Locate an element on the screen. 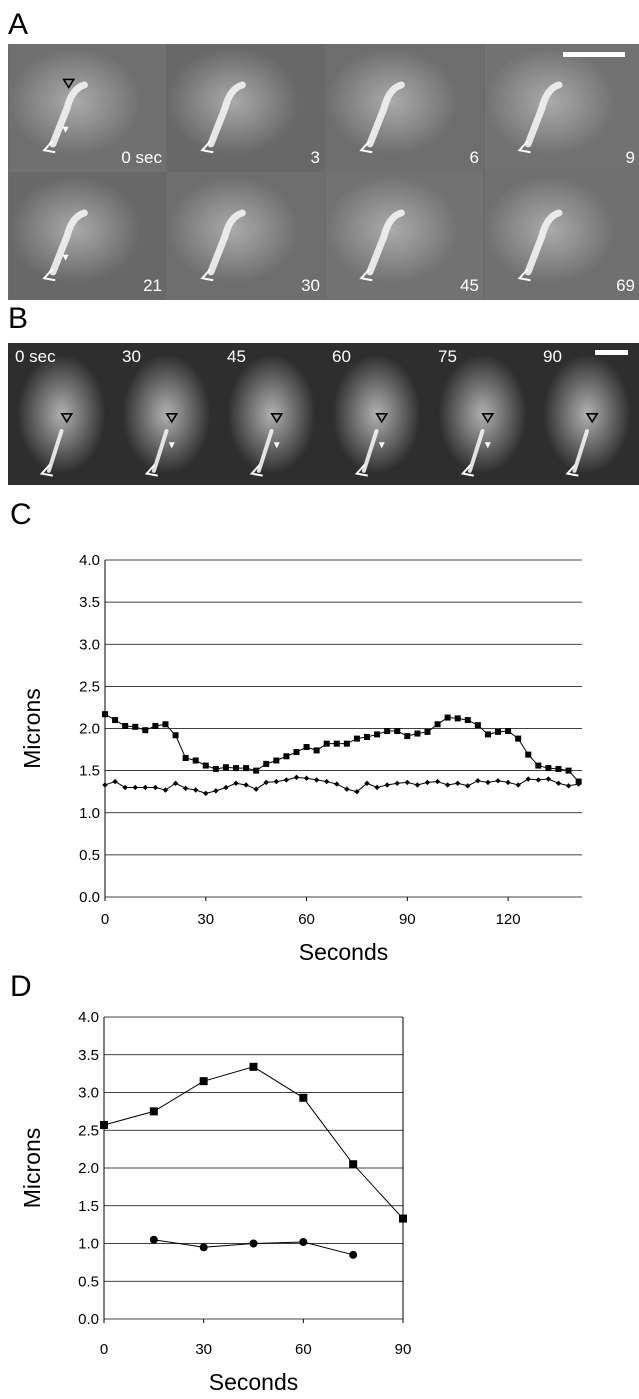 The width and height of the screenshot is (639, 1399). panel-b-frame-5-image is located at coordinates (482, 415).